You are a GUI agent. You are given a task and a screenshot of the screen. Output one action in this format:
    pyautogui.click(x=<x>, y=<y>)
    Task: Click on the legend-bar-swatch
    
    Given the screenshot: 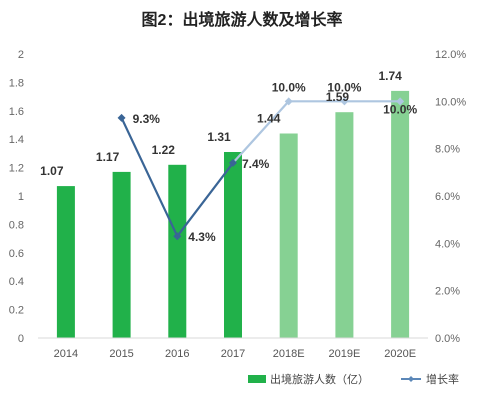 What is the action you would take?
    pyautogui.click(x=257, y=379)
    